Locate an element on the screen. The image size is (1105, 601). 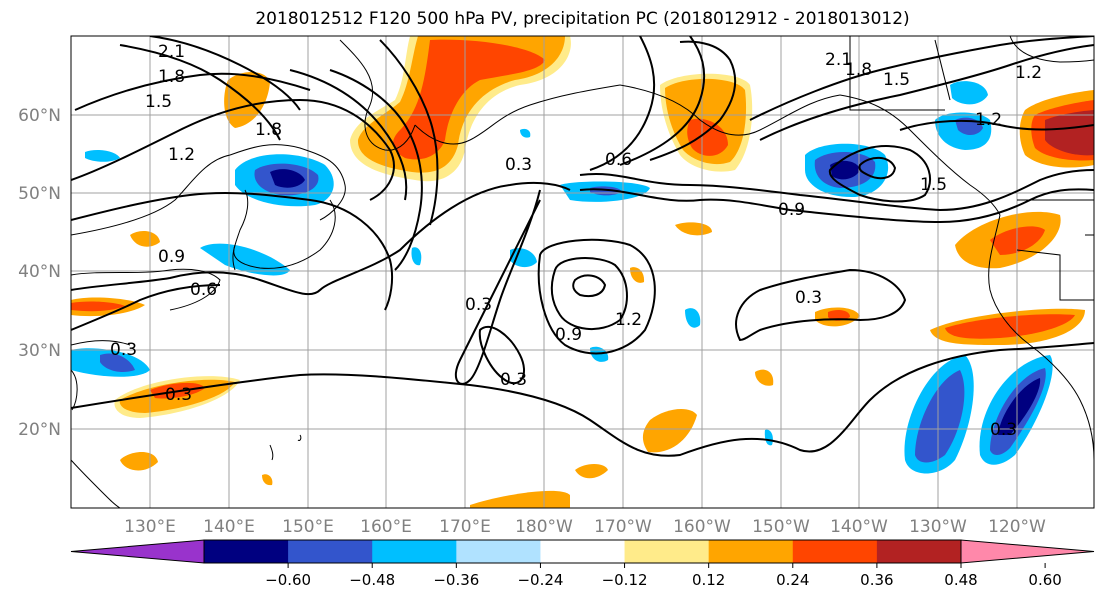
colorbar-tick-label: −0.60 is located at coordinates (288, 580).